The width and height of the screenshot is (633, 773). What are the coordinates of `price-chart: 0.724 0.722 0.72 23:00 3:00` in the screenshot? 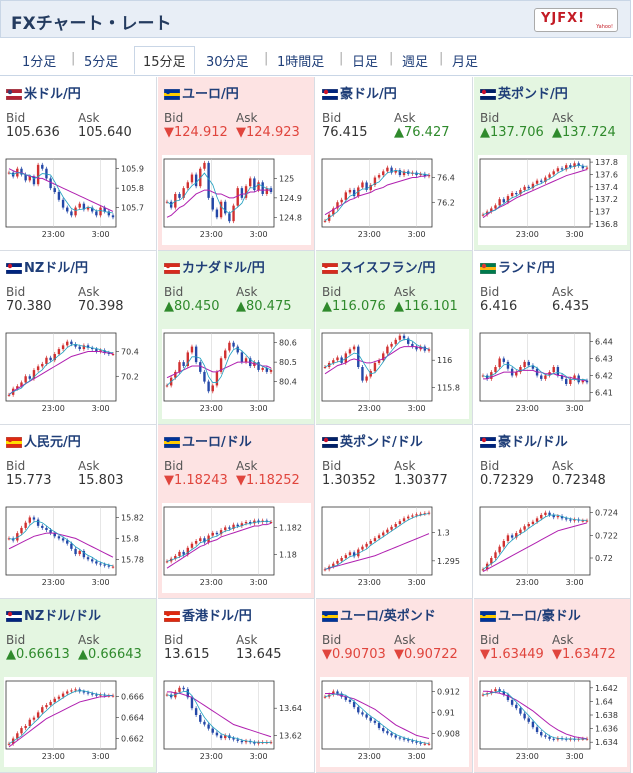 It's located at (552, 548).